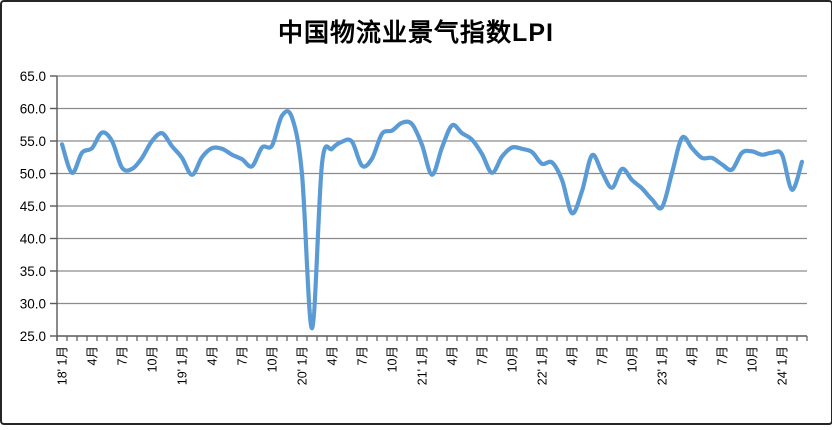 Image resolution: width=832 pixels, height=430 pixels. What do you see at coordinates (33, 76) in the screenshot?
I see `y-tick-label: 65.0` at bounding box center [33, 76].